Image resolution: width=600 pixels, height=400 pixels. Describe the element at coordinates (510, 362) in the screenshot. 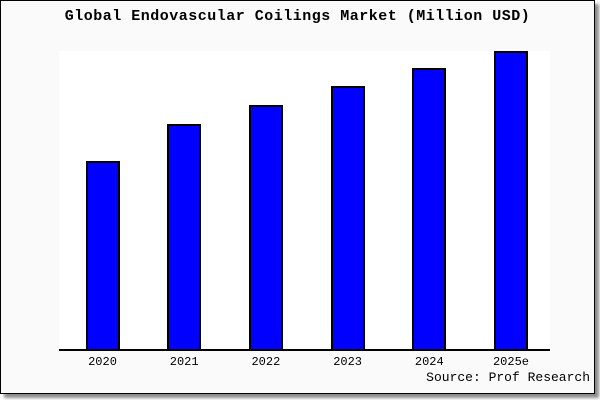

I see `x-tick-label-2025e: 2025e` at that location.